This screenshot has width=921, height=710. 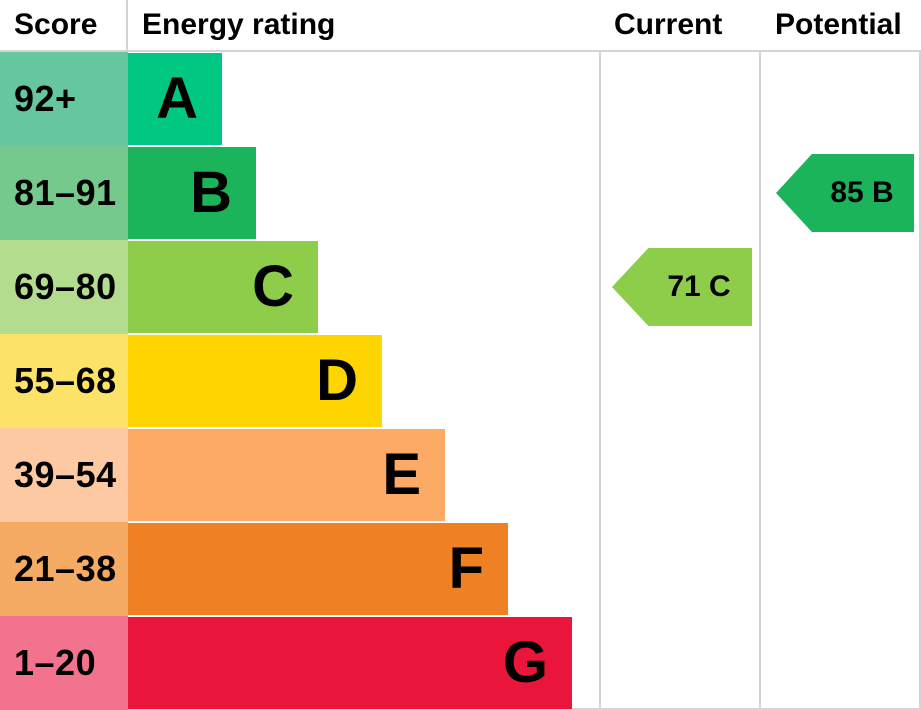 I want to click on score-range-b: 81–91, so click(x=64, y=193).